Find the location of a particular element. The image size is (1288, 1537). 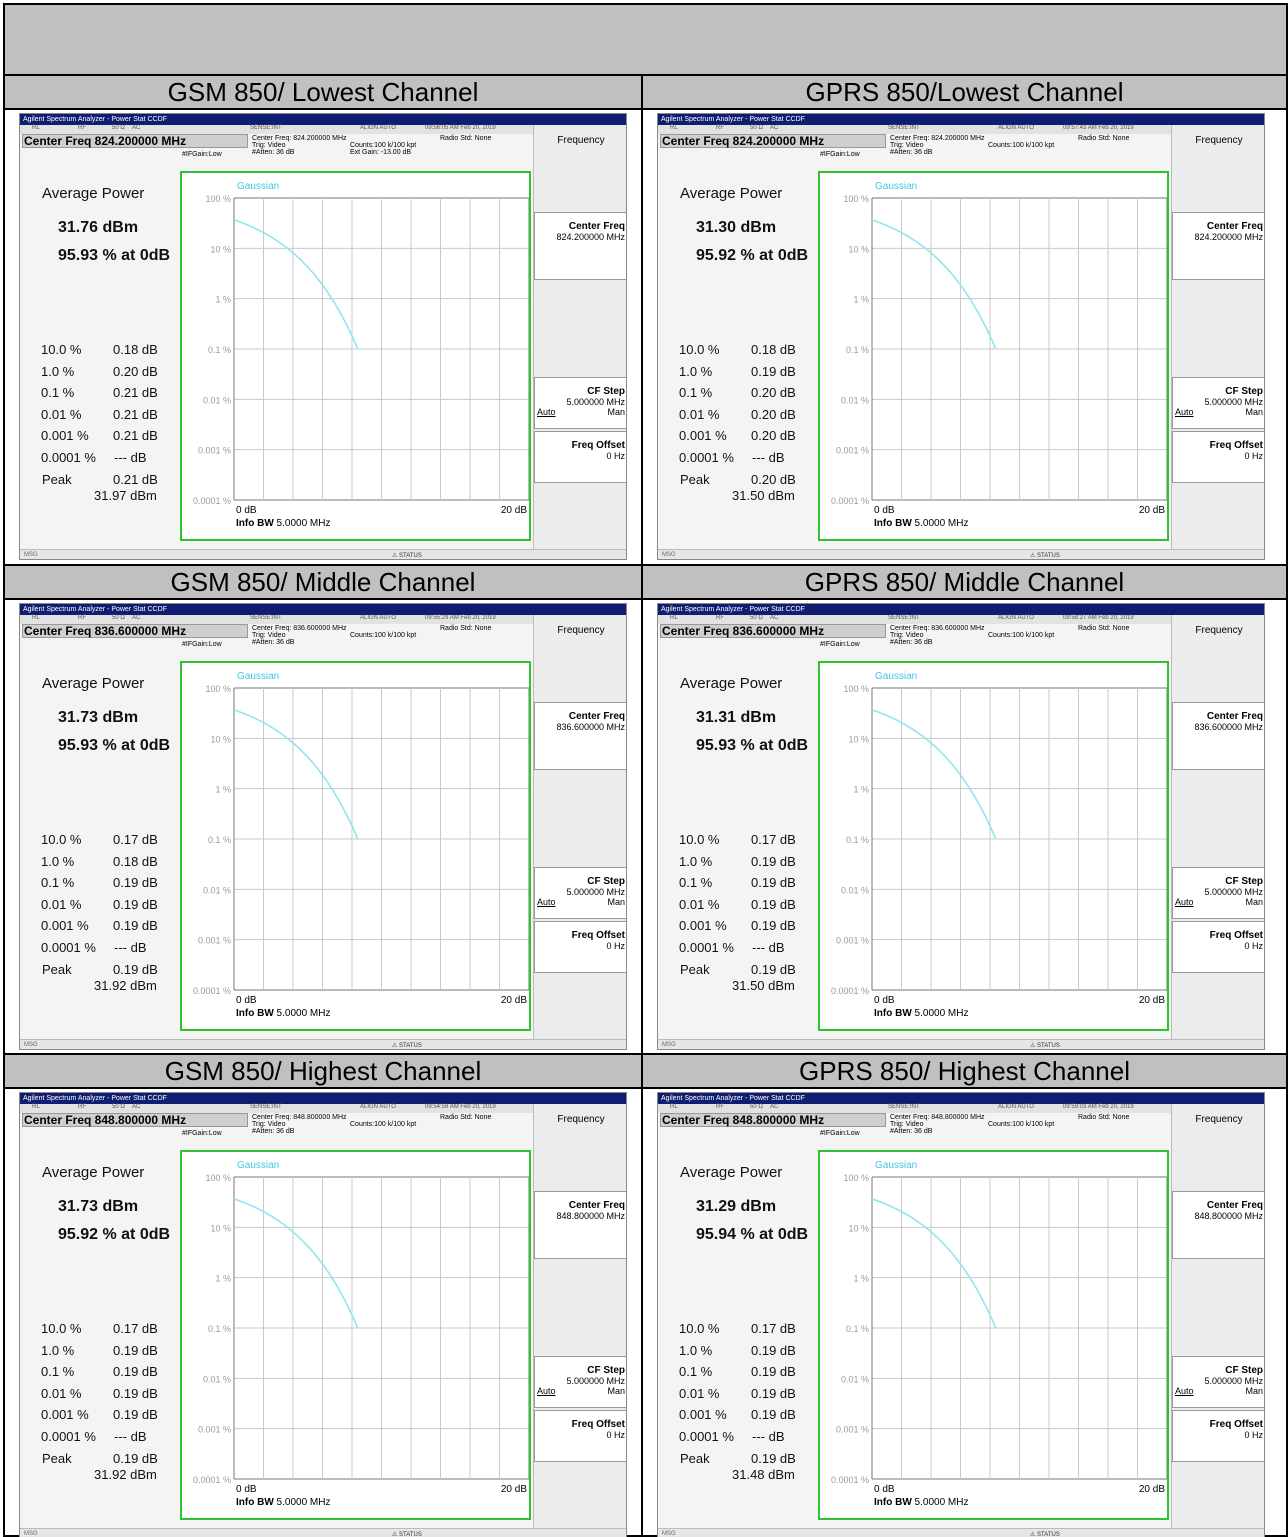

ccdf-pct-label: Peak is located at coordinates (57, 479).